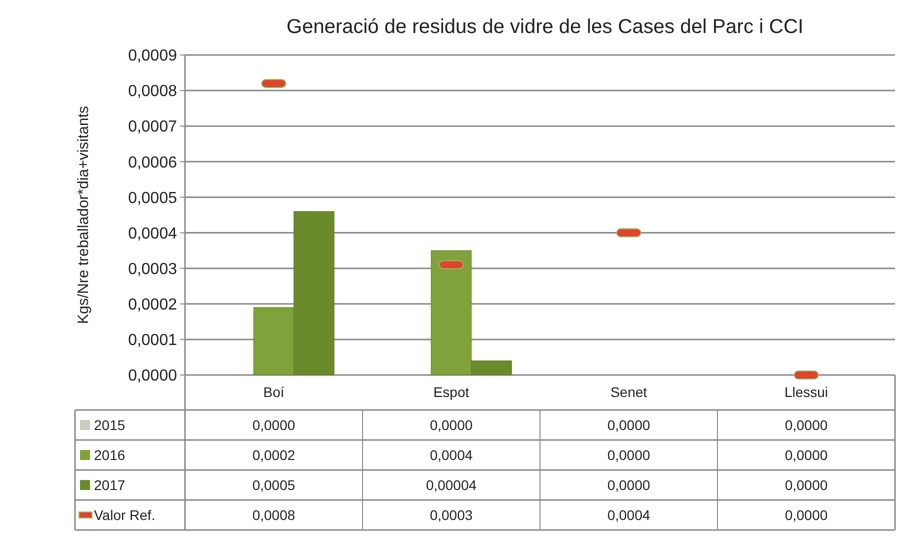  What do you see at coordinates (451, 514) in the screenshot?
I see `data-label: 0,0003` at bounding box center [451, 514].